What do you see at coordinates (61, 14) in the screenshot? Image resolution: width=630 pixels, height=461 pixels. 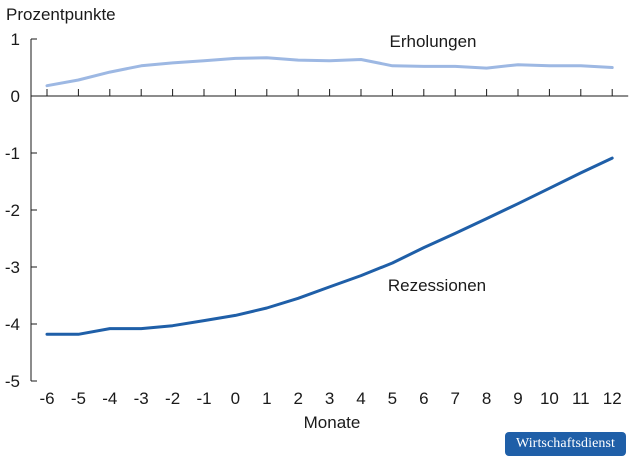 I see `y-axis-label: Prozentpunkte` at bounding box center [61, 14].